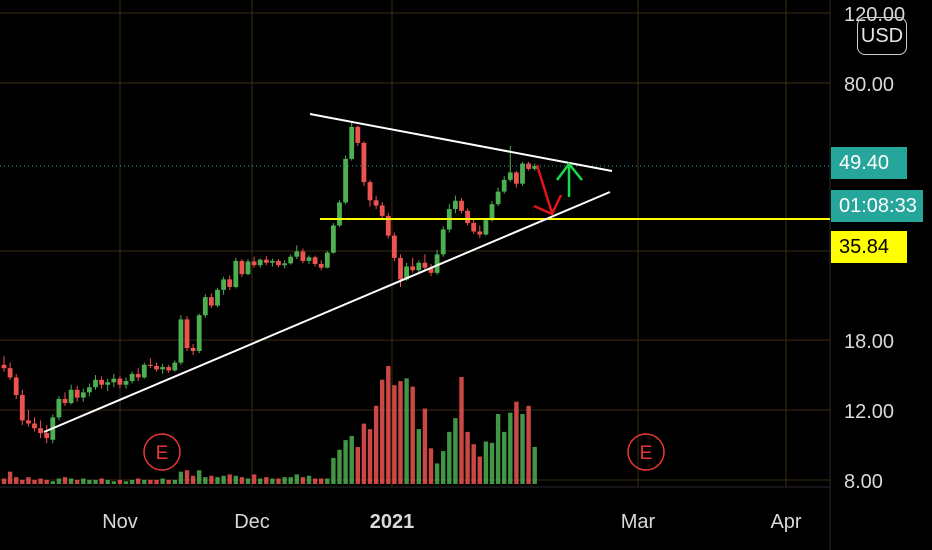  Describe the element at coordinates (882, 36) in the screenshot. I see `currency-button: USD` at that location.